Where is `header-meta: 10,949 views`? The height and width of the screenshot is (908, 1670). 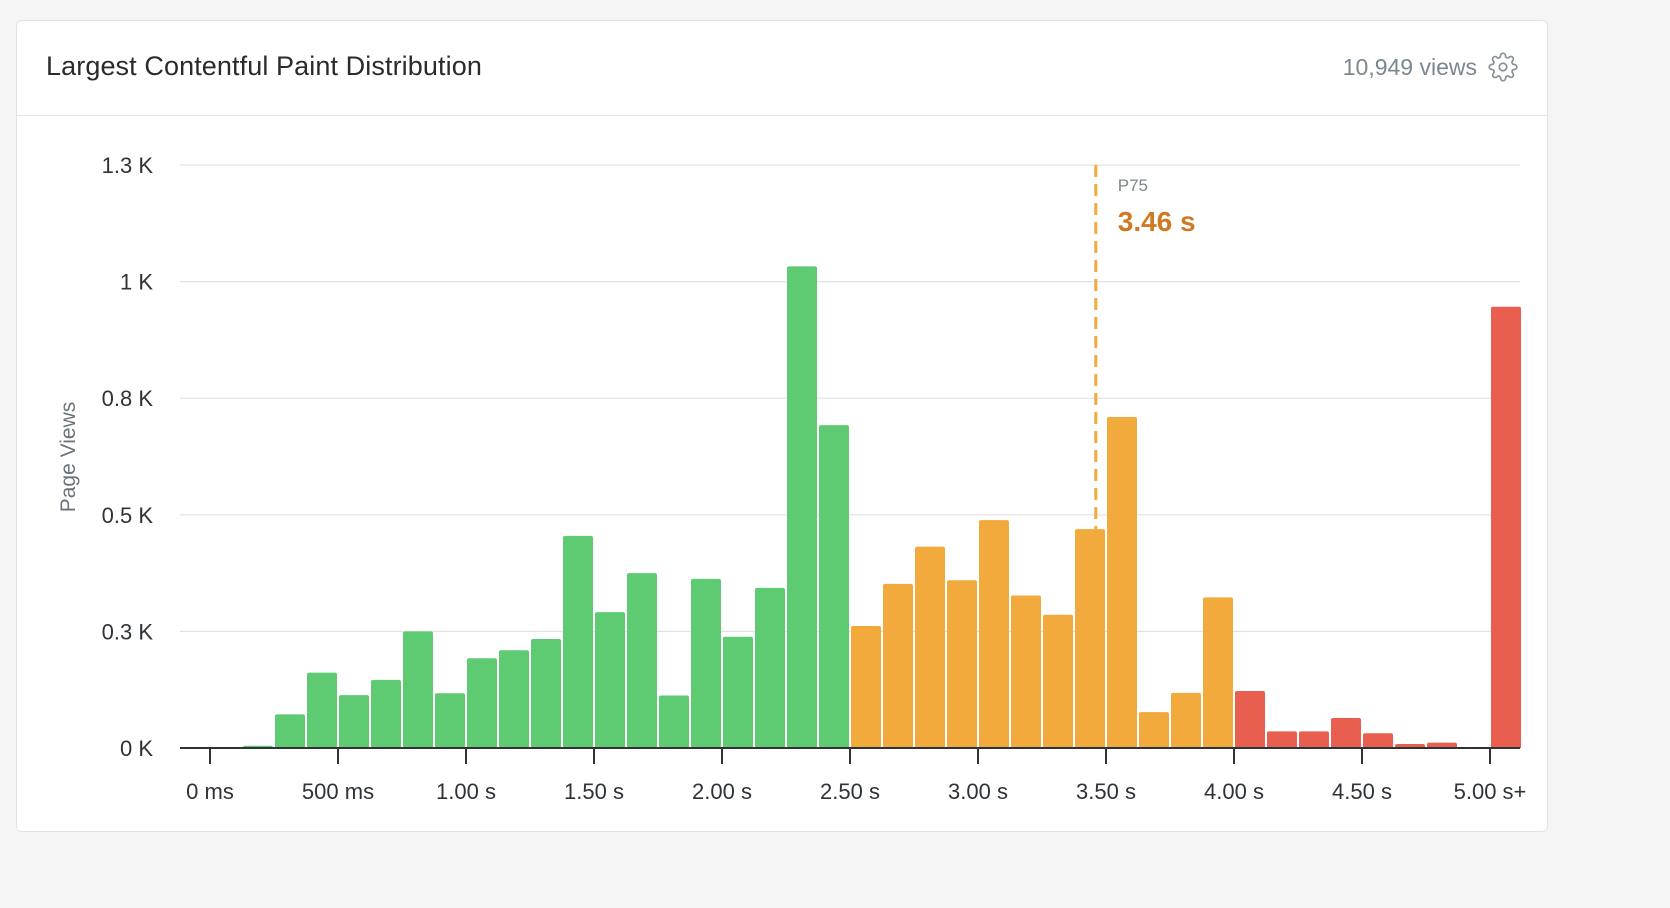 header-meta: 10,949 views is located at coordinates (1431, 67).